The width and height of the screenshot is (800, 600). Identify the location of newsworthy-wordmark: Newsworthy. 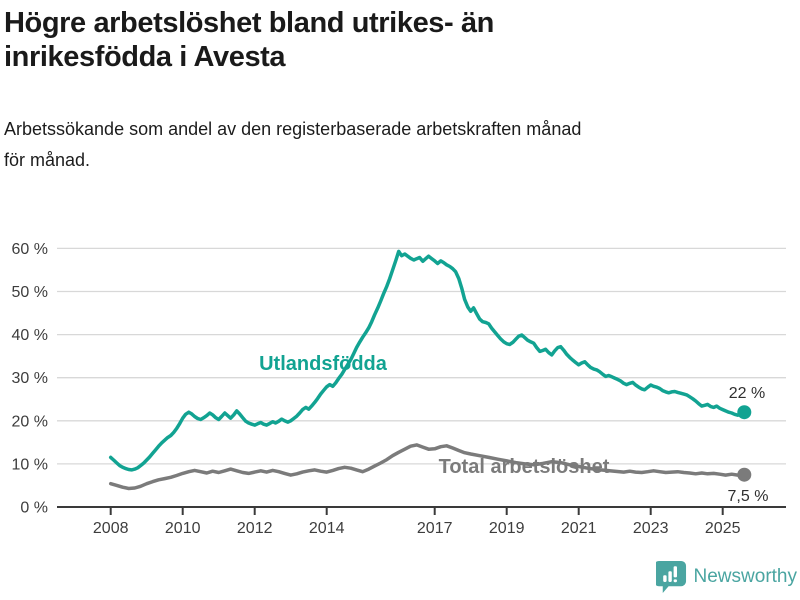
(745, 576).